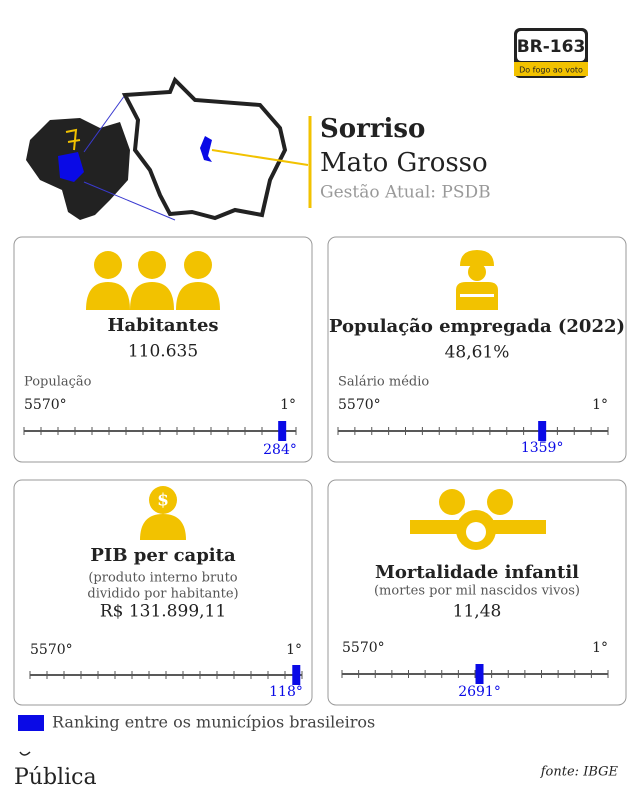  What do you see at coordinates (162, 578) in the screenshot?
I see `card-subtitle: (produto interno bruto` at bounding box center [162, 578].